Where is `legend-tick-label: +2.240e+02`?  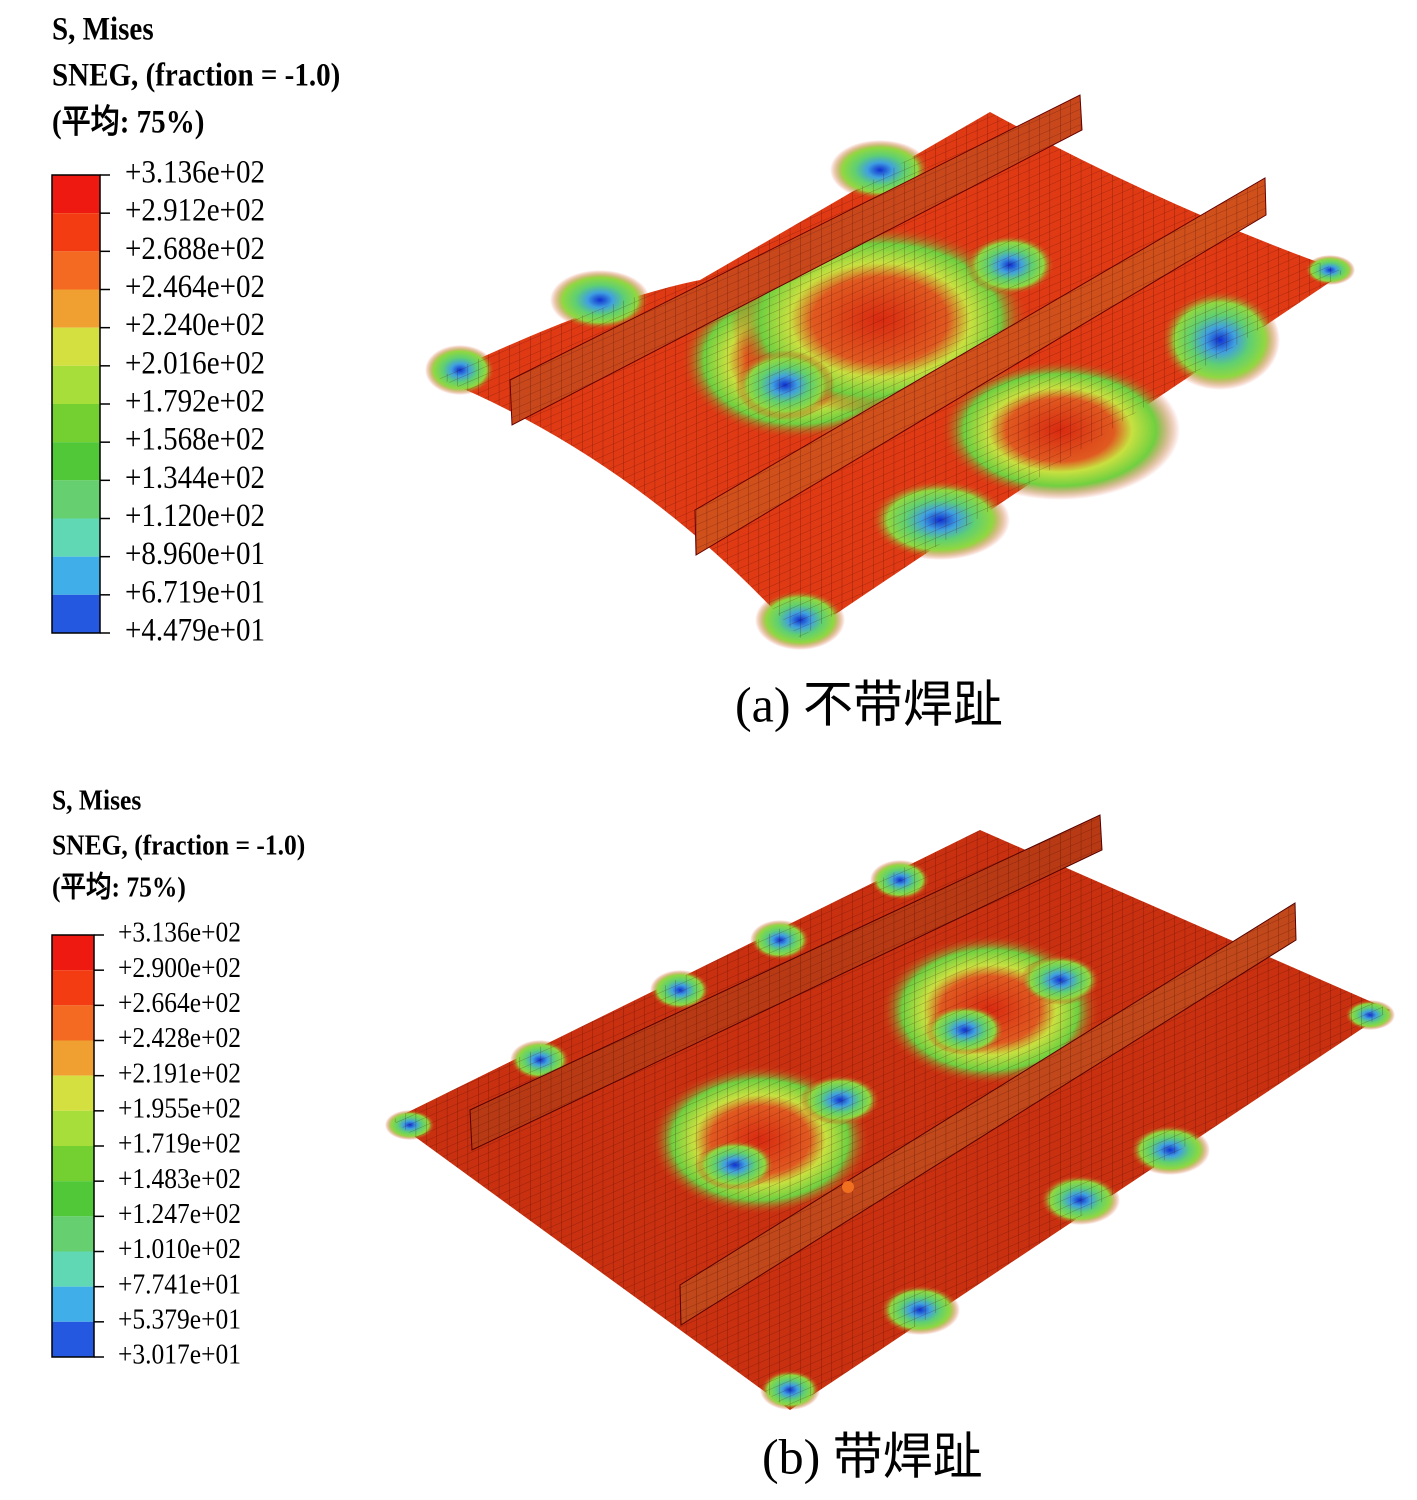
legend-tick-label: +2.240e+02 is located at coordinates (195, 324).